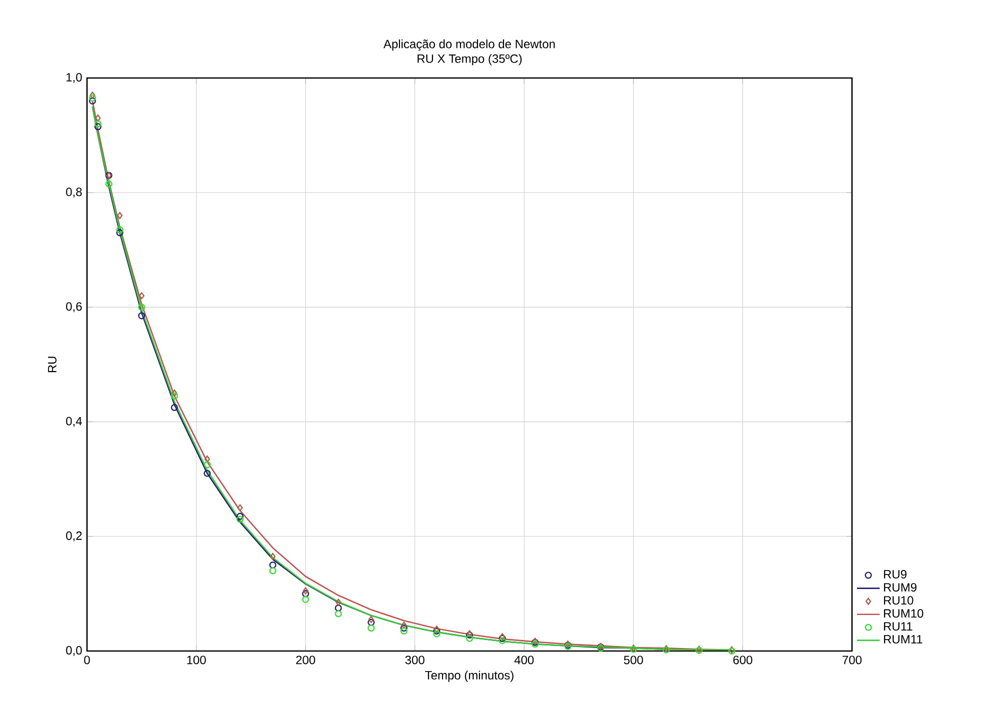 The image size is (995, 715). What do you see at coordinates (899, 600) in the screenshot?
I see `legend-label: RU10` at bounding box center [899, 600].